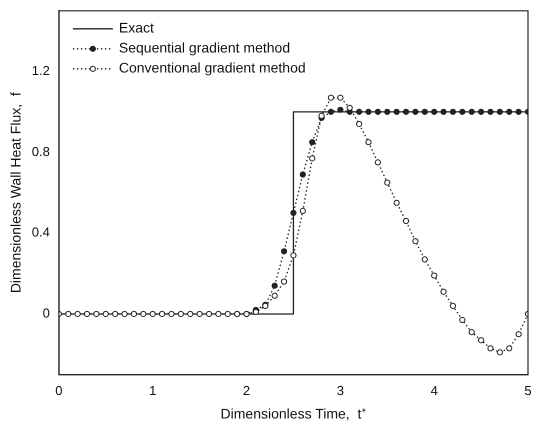 This screenshot has width=536, height=431. What do you see at coordinates (152, 390) in the screenshot?
I see `x-tick-label: 1` at bounding box center [152, 390].